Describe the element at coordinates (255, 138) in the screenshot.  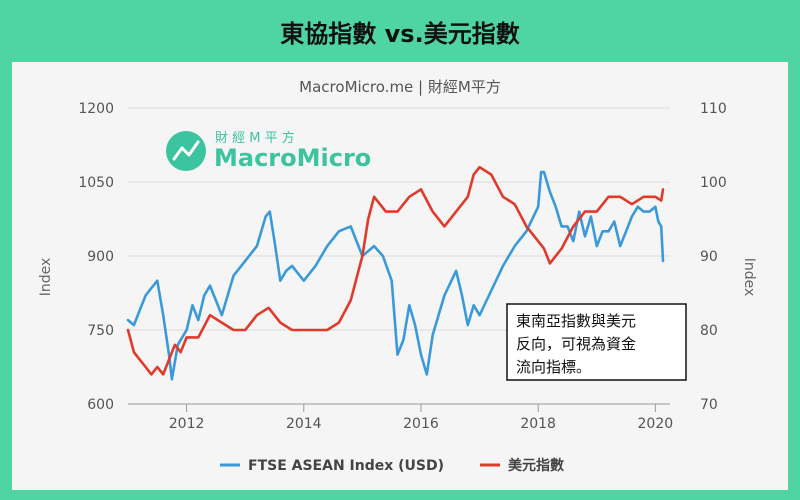
I see `logo-subtitle: 財 經 M 平 方` at that location.